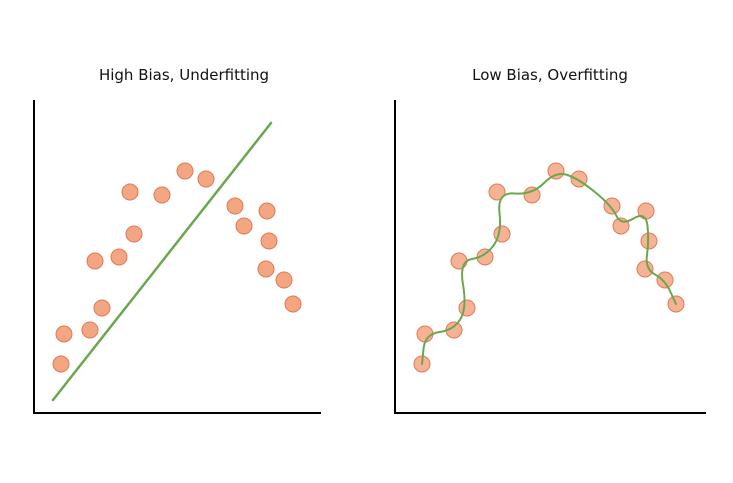  Describe the element at coordinates (184, 75) in the screenshot. I see `left-chart-title: High Bias, Underfitting` at that location.